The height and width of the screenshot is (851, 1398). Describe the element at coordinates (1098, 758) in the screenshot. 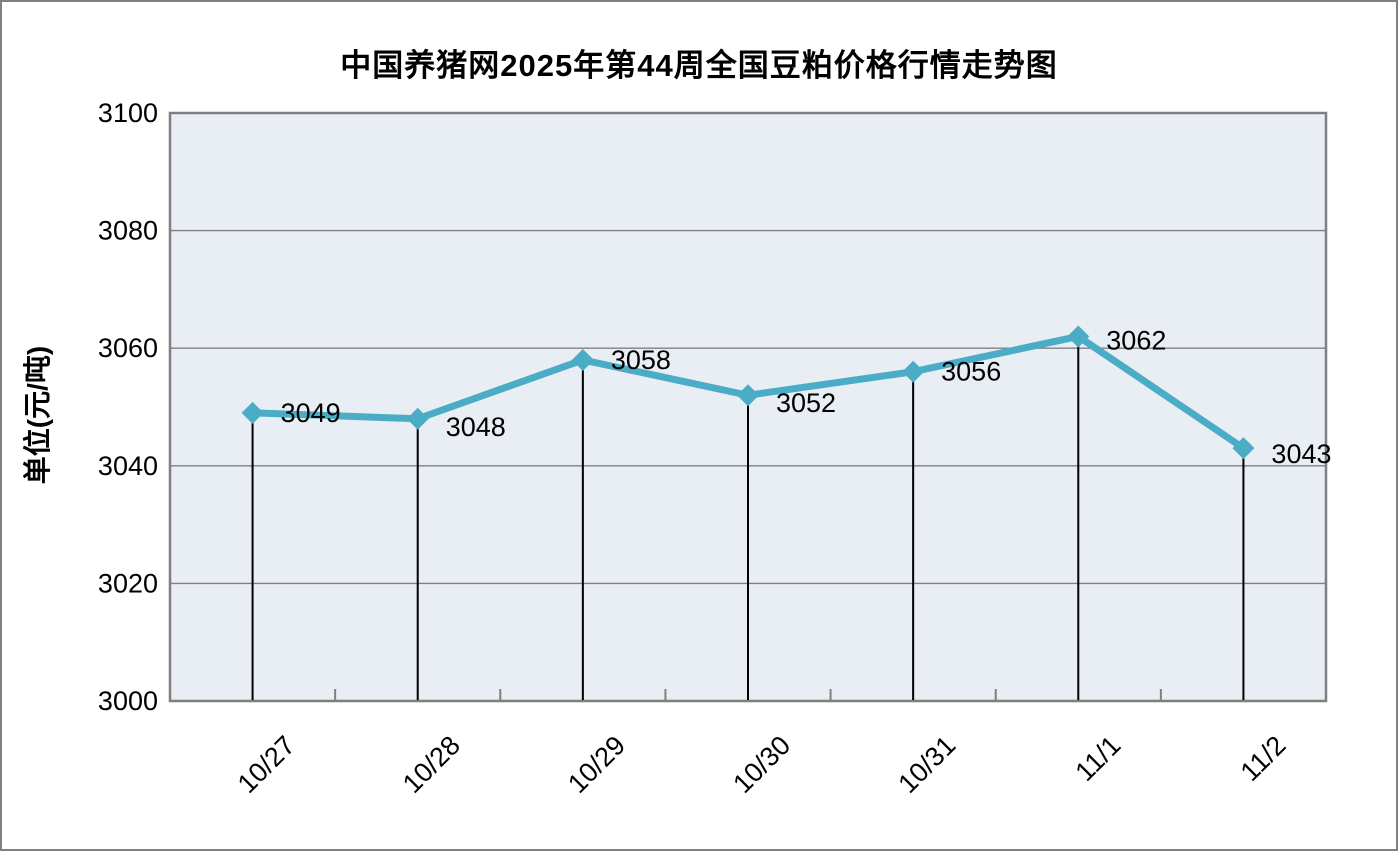

I see `x-tick-label: 11/1` at that location.